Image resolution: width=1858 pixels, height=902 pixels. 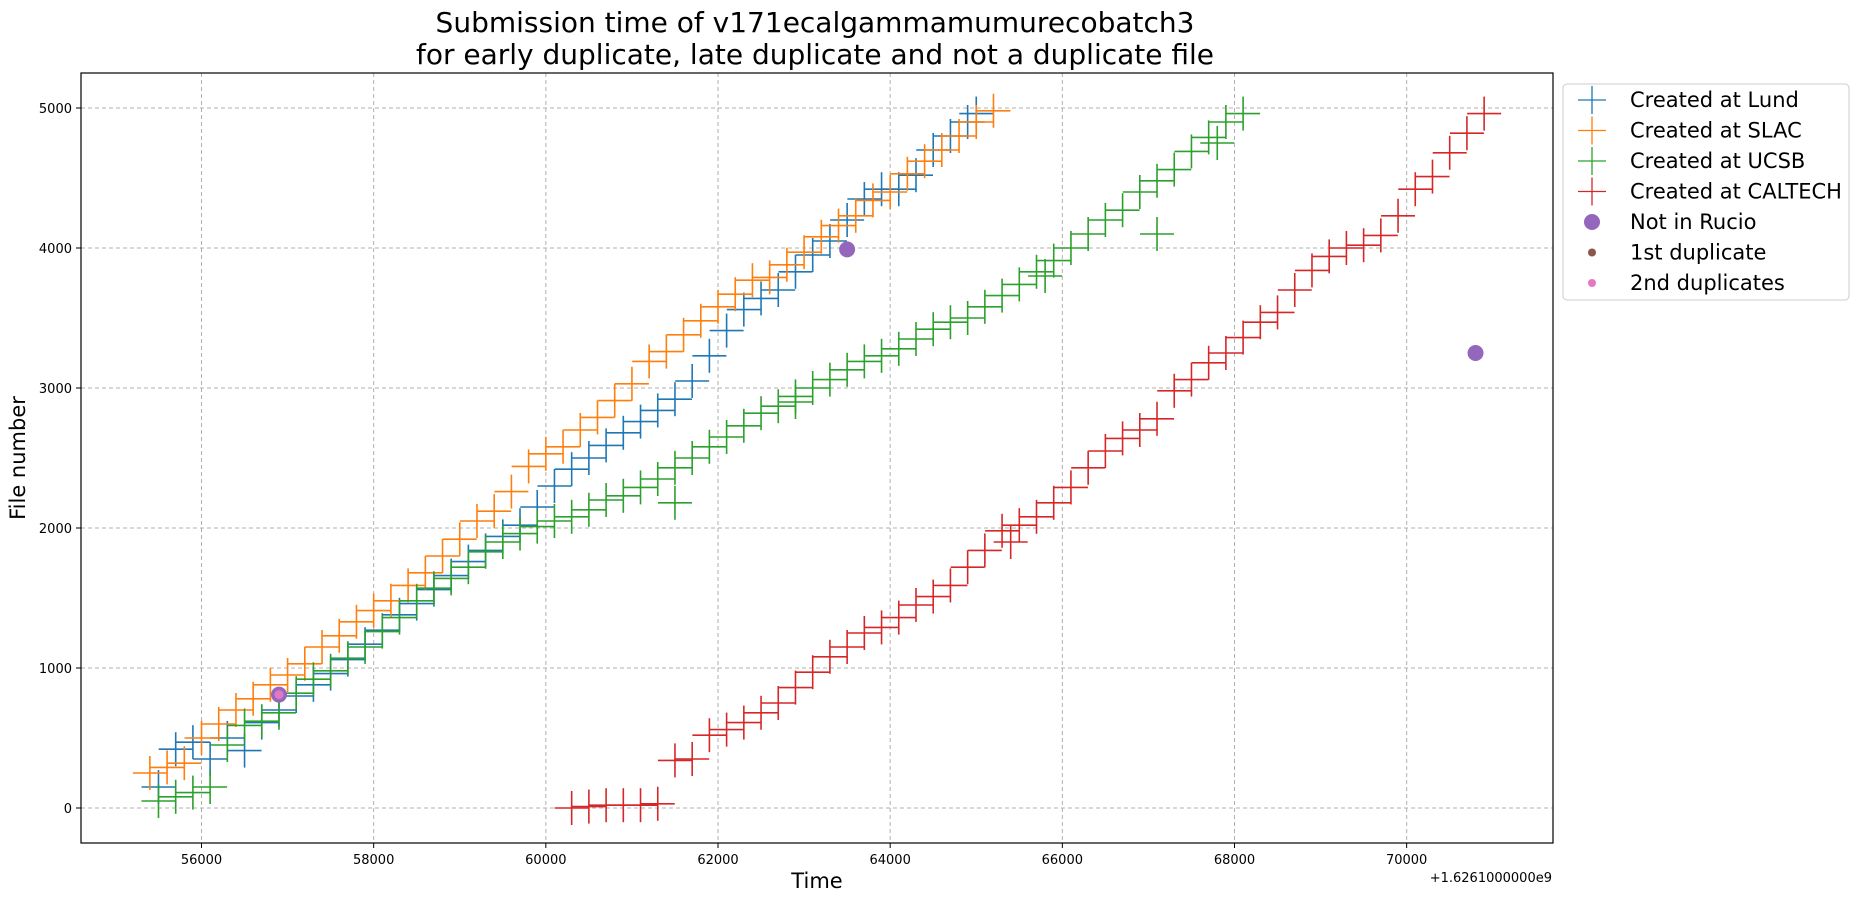 What do you see at coordinates (1698, 253) in the screenshot?
I see `legend-label: 1st duplicate` at bounding box center [1698, 253].